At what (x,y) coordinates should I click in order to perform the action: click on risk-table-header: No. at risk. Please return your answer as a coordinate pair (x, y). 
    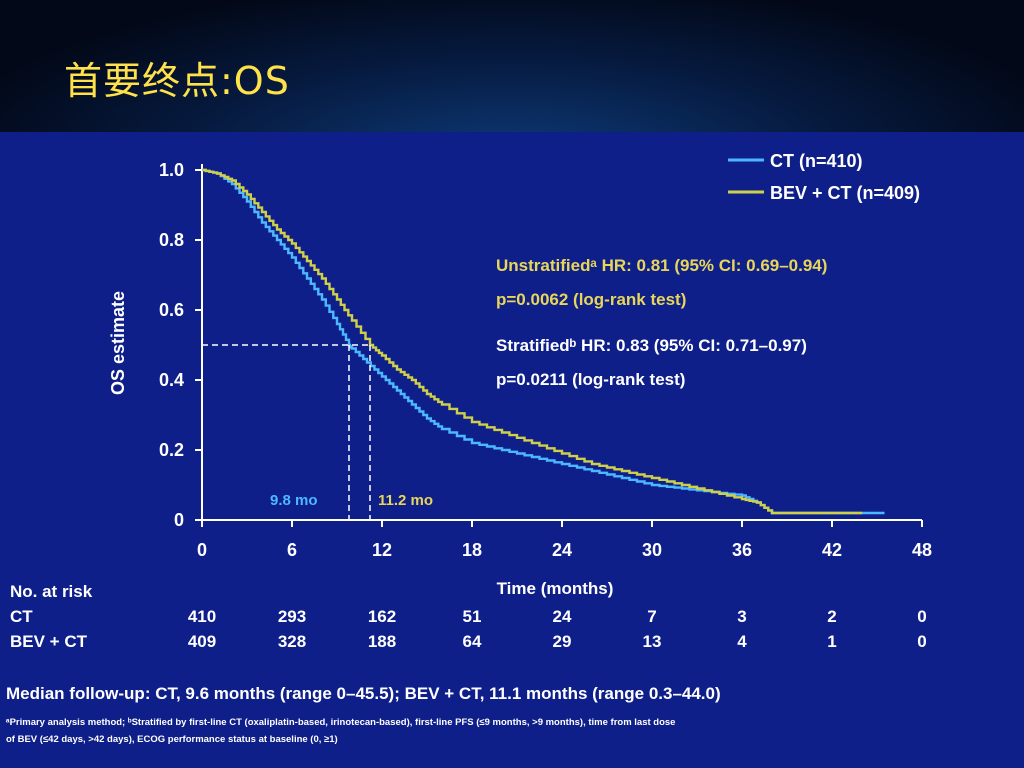
    Looking at the image, I should click on (51, 591).